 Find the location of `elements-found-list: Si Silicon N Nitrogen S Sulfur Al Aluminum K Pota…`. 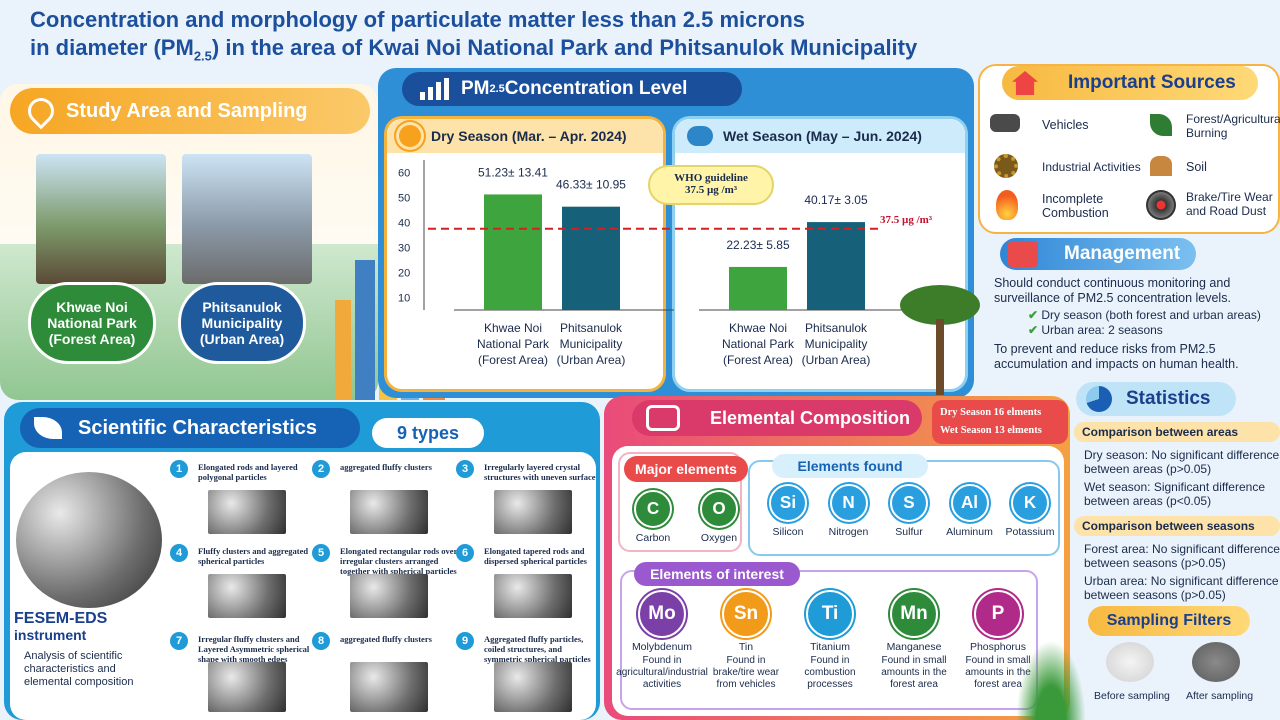

elements-found-list: Si Silicon N Nitrogen S Sulfur Al Aluminum K Pota… is located at coordinates (909, 511).